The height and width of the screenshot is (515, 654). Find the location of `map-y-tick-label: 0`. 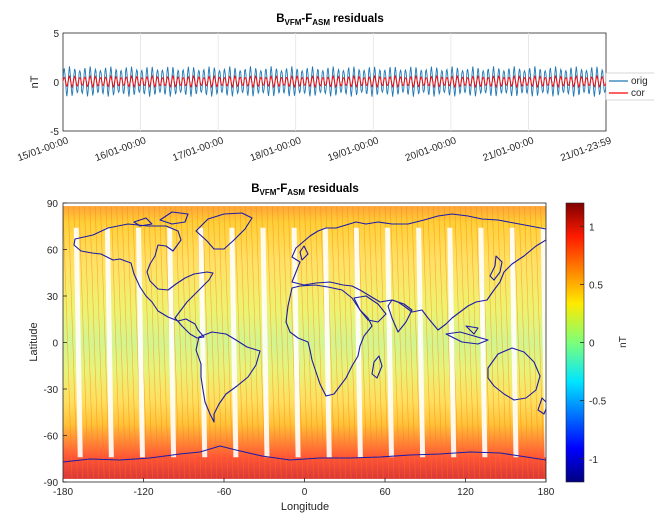

map-y-tick-label: 0 is located at coordinates (55, 344).